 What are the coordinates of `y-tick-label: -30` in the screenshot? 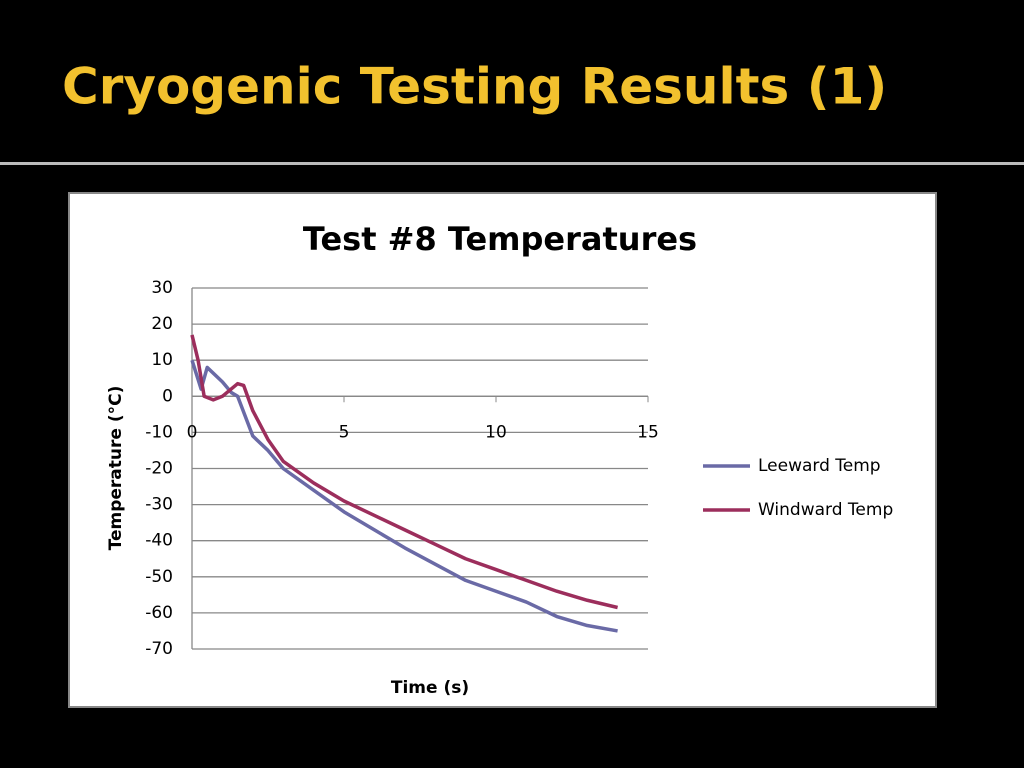 It's located at (159, 505).